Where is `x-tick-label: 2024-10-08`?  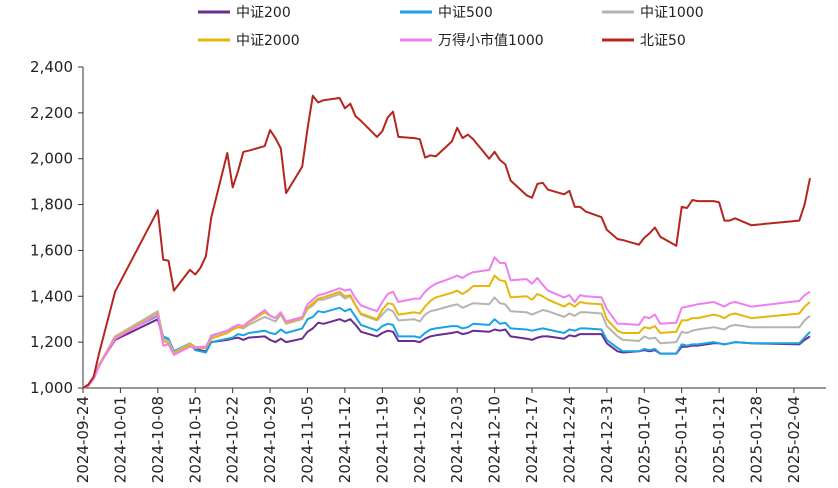
x-tick-label: 2024-10-08 is located at coordinates (158, 439).